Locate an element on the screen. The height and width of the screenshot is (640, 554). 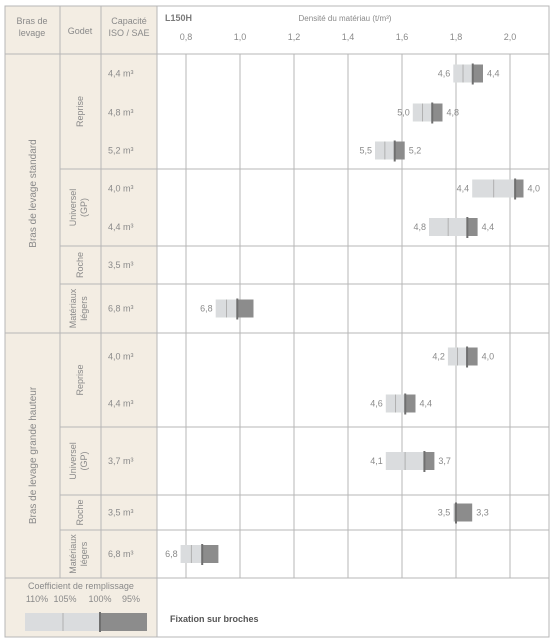
data-label-110: 4,4 is located at coordinates (463, 189).